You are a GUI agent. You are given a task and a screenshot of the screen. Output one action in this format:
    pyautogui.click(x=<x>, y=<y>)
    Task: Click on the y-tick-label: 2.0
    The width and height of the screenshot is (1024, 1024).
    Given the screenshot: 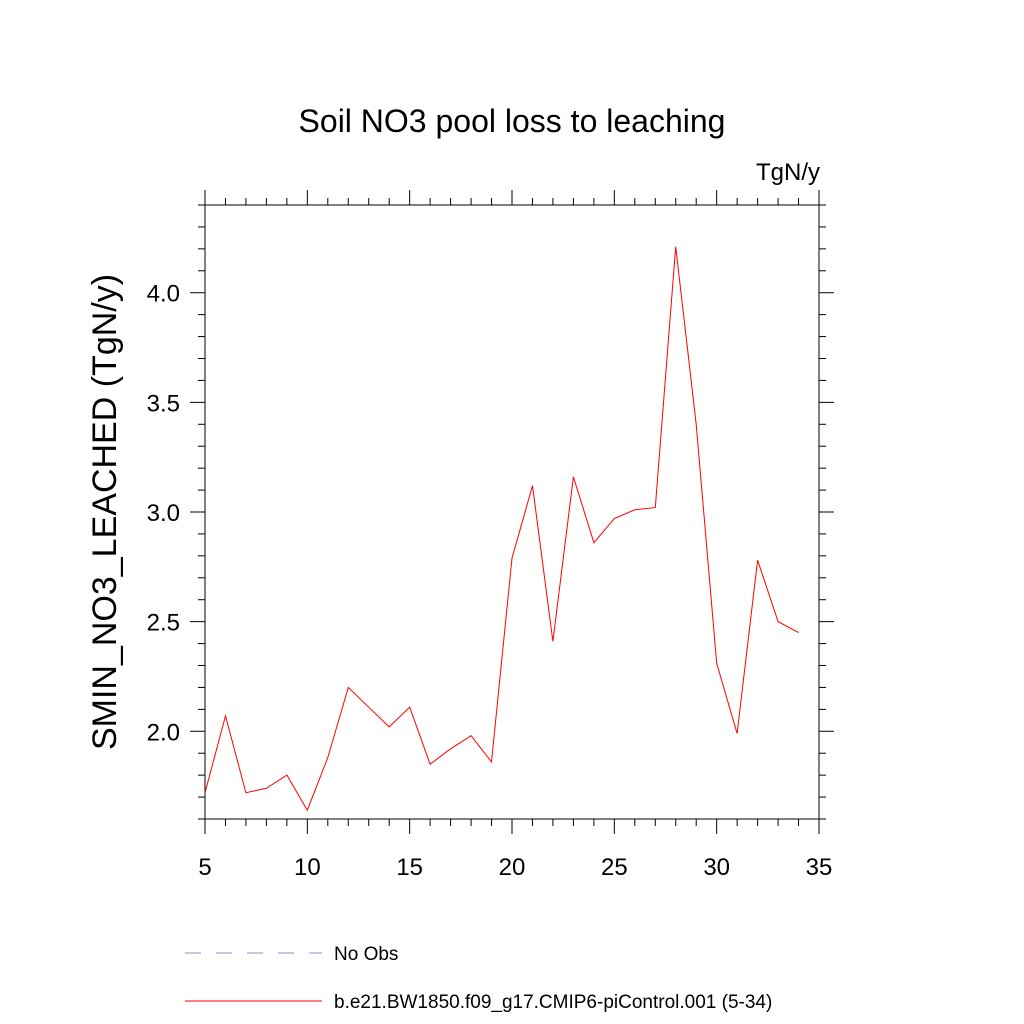 What is the action you would take?
    pyautogui.click(x=163, y=732)
    